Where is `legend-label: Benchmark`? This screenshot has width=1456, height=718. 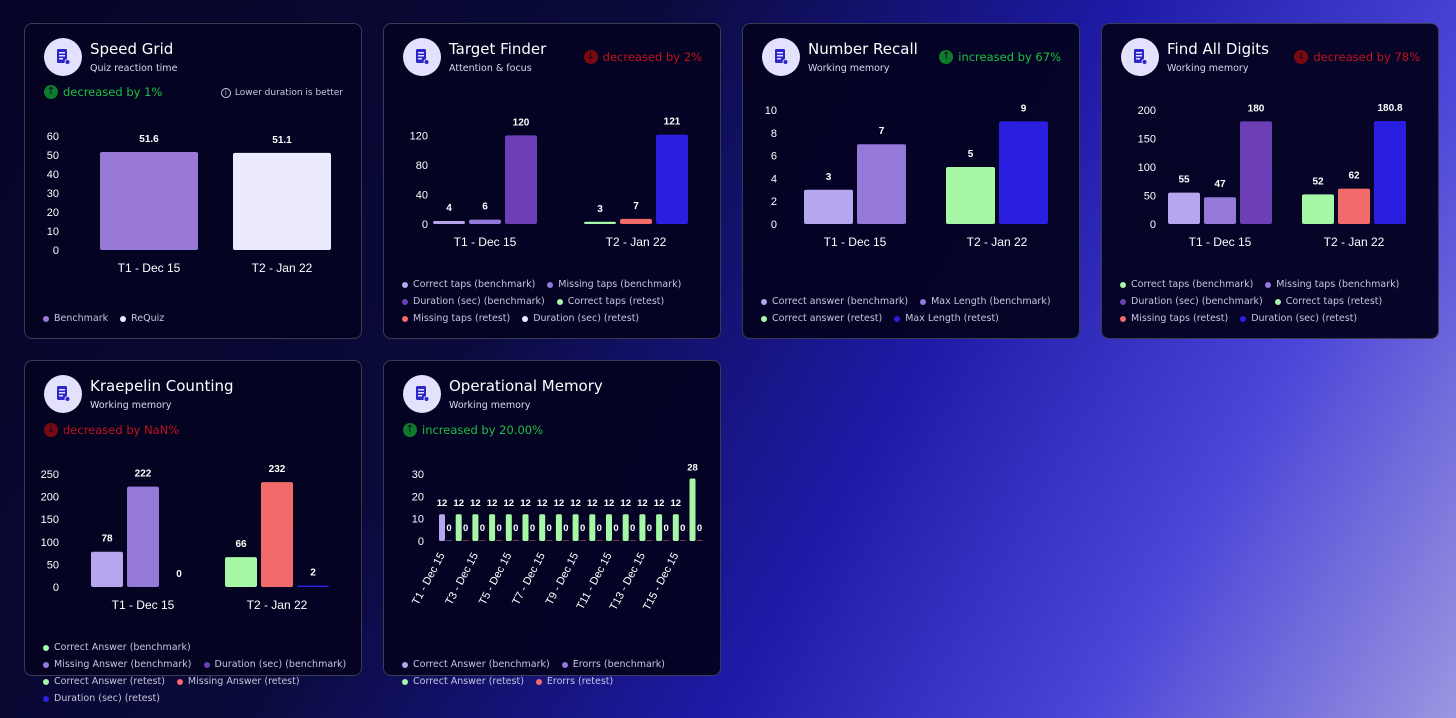 legend-label: Benchmark is located at coordinates (81, 318).